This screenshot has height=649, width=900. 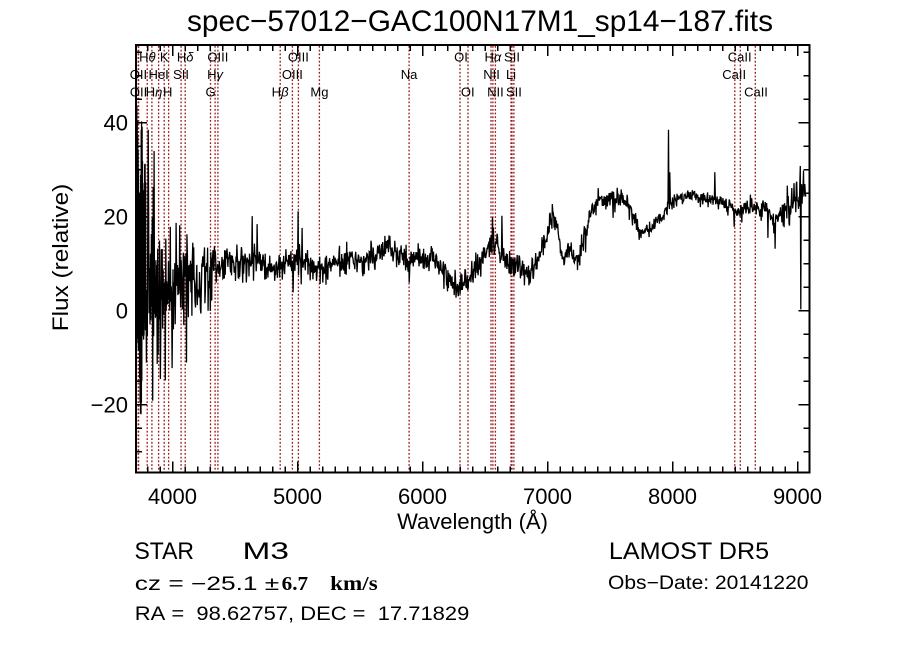 I want to click on svg-text: Obs−Date: 20141220, so click(x=708, y=583).